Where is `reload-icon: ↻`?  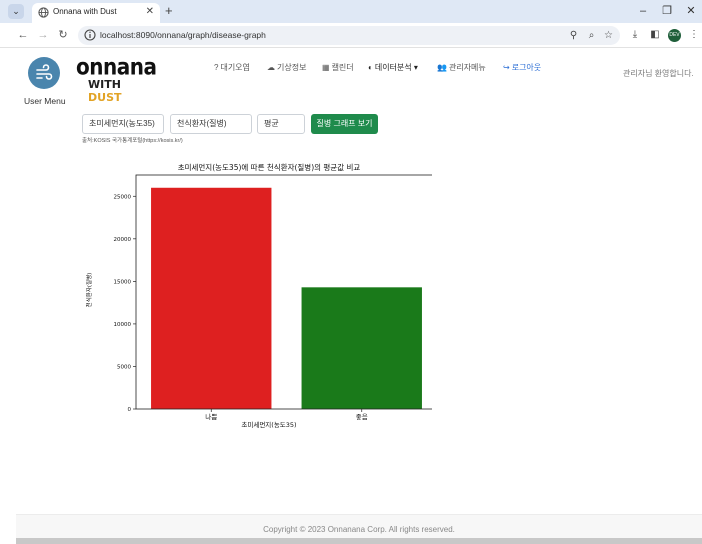 reload-icon: ↻ is located at coordinates (63, 35).